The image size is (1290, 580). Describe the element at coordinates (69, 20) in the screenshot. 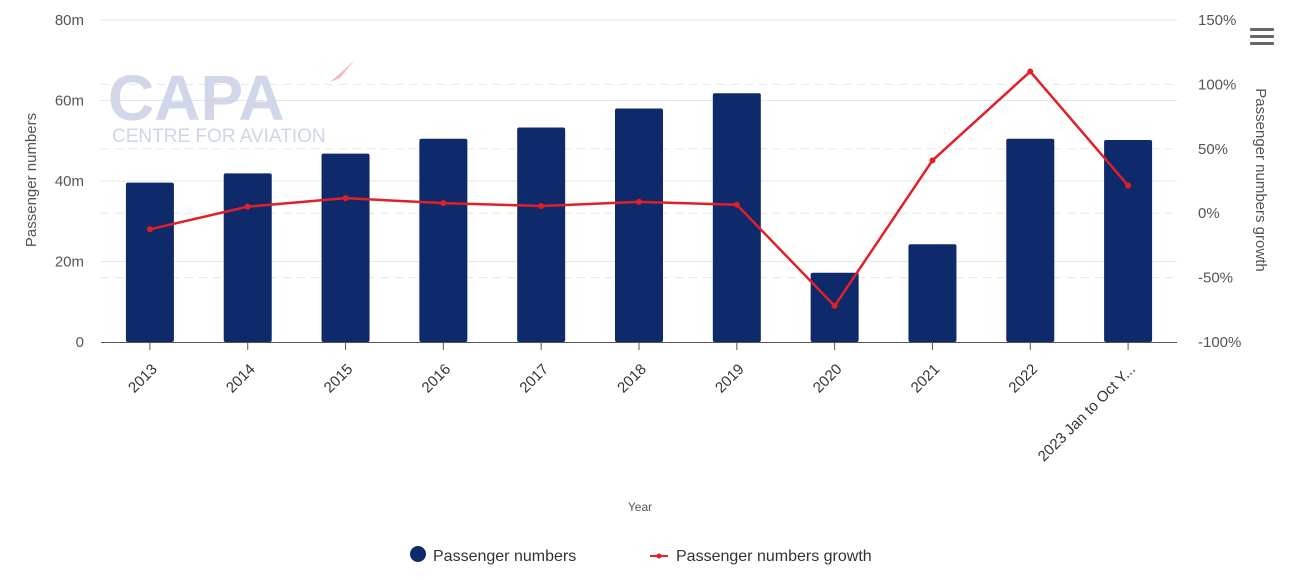

I see `y-left-tick-label: 80m` at that location.